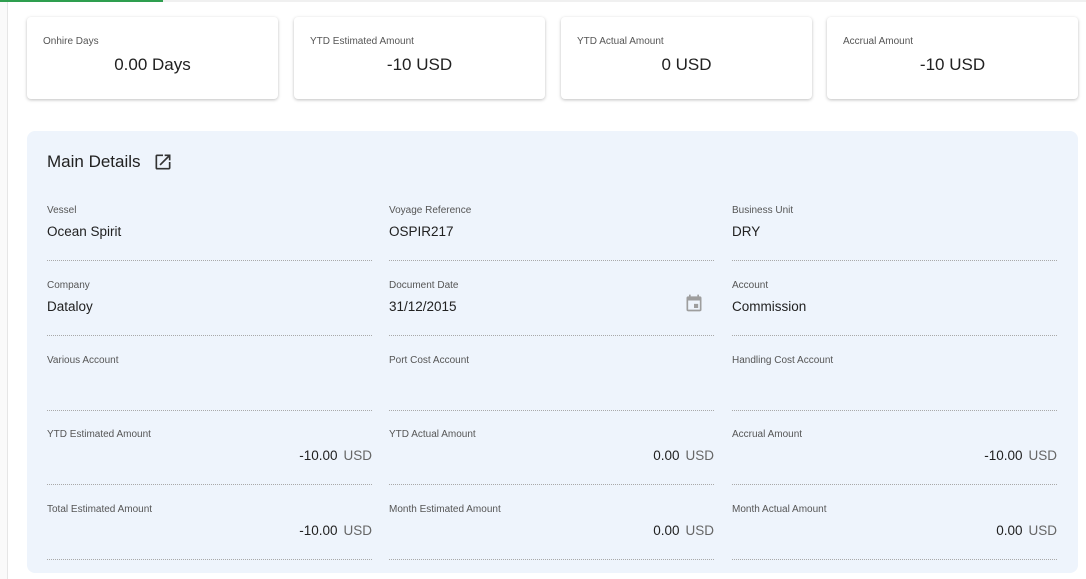 Image resolution: width=1086 pixels, height=579 pixels. Describe the element at coordinates (71, 41) in the screenshot. I see `card-label: Onhire Days` at that location.